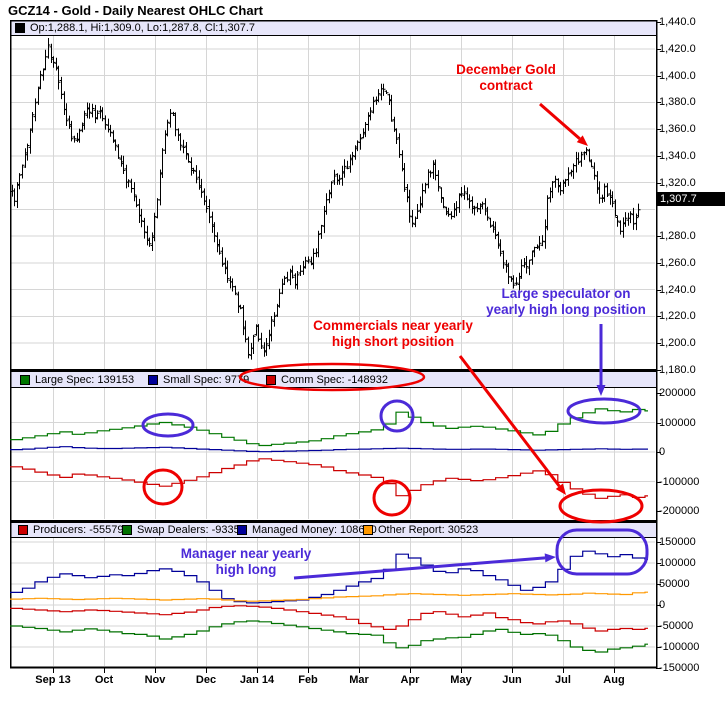 Image resolution: width=725 pixels, height=704 pixels. Describe the element at coordinates (674, 584) in the screenshot. I see `y-axis-label: 50000` at that location.